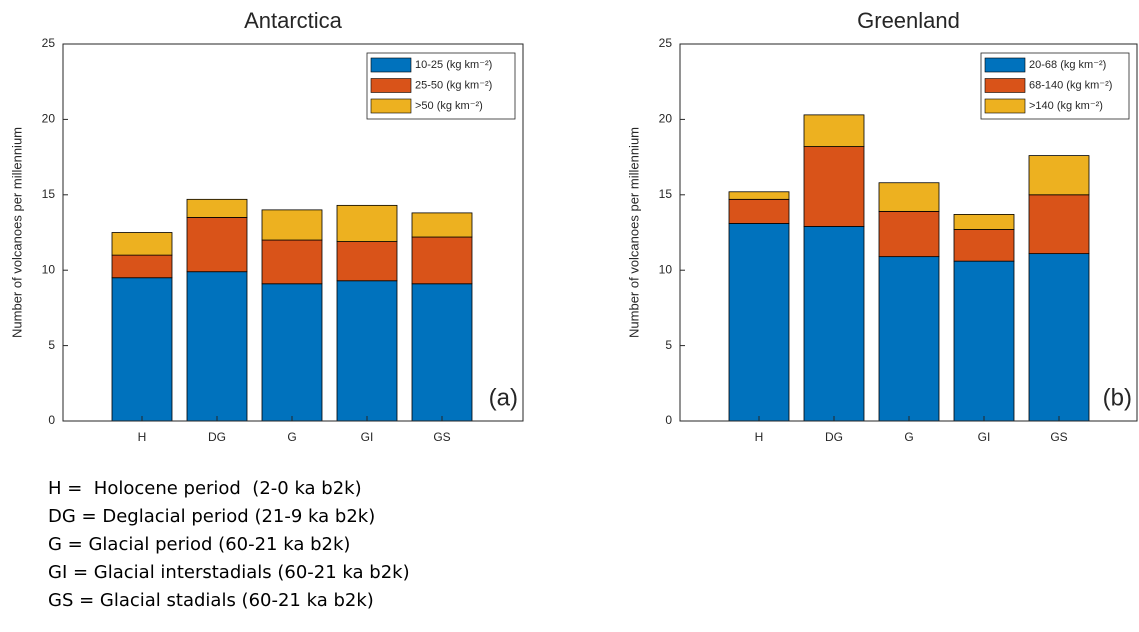 This screenshot has width=1139, height=632. What do you see at coordinates (1066, 106) in the screenshot?
I see `legend-label: >140 (kg km⁻²)` at bounding box center [1066, 106].